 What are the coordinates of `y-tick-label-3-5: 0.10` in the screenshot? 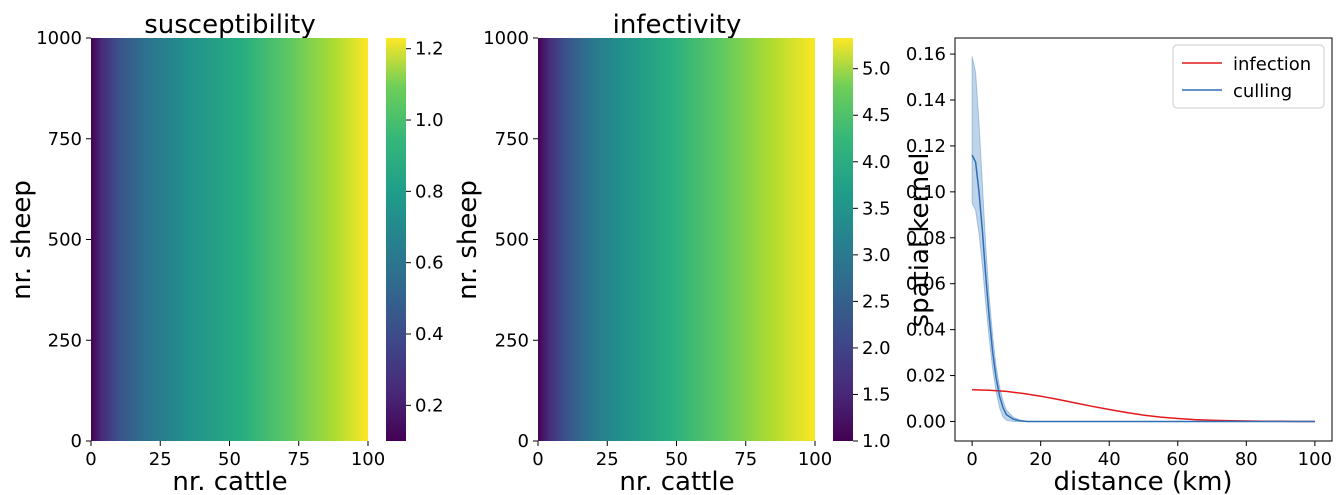 It's located at (926, 192).